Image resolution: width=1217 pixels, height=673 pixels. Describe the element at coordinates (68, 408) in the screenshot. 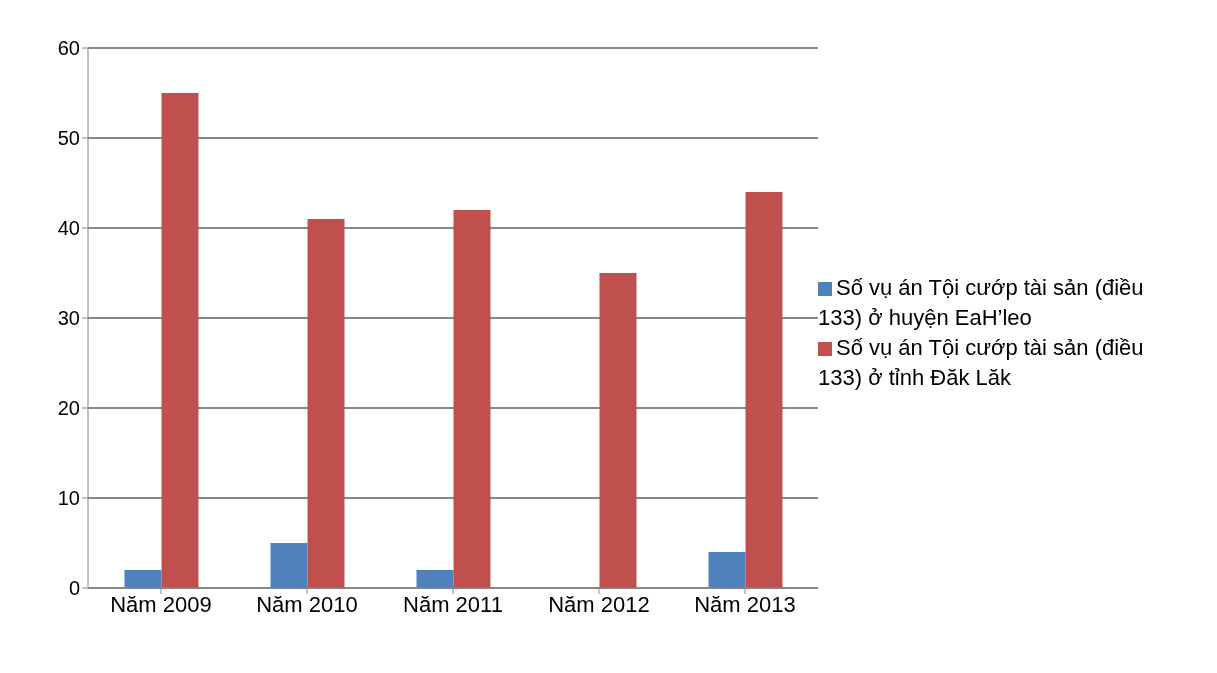

I see `y-tick-label: 20` at that location.